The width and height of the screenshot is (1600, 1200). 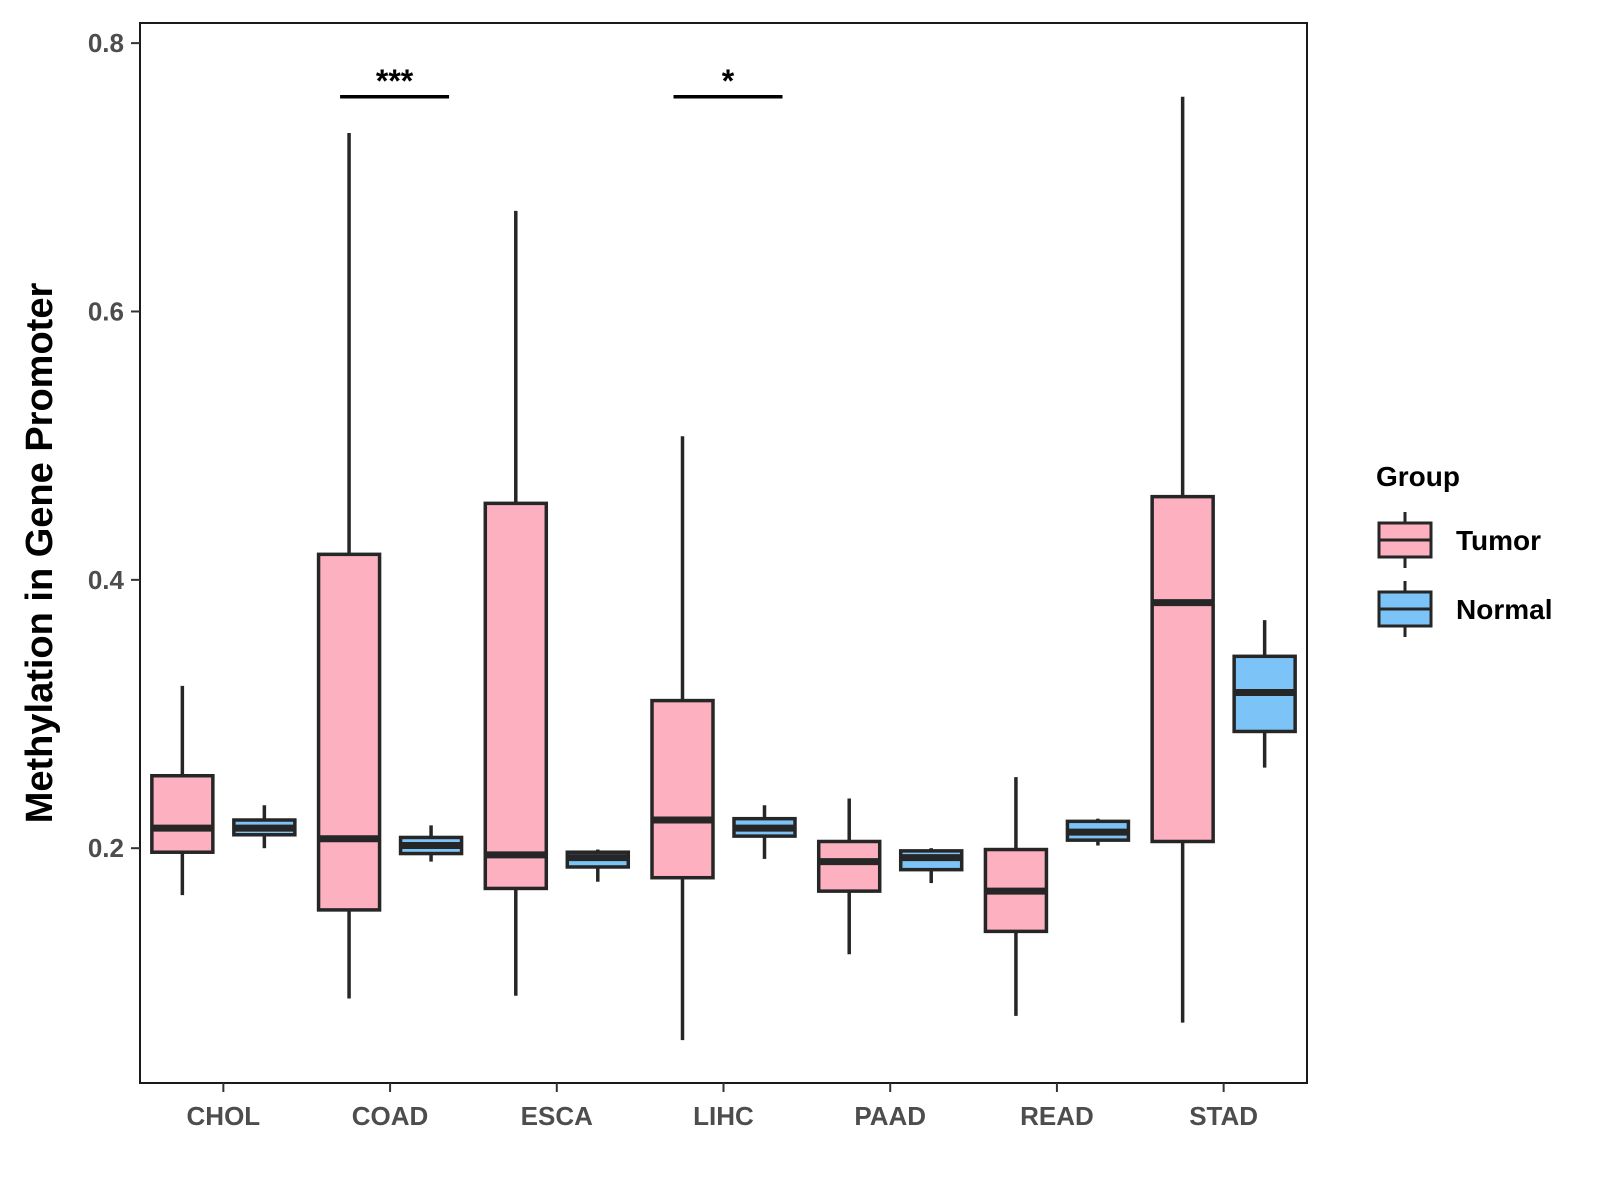 I want to click on box-normal-stad, so click(x=1264, y=694).